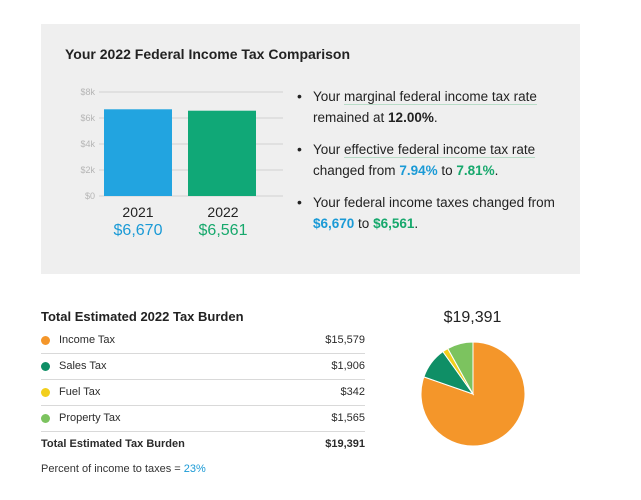  Describe the element at coordinates (45, 366) in the screenshot. I see `sales-tax-dot-icon` at that location.